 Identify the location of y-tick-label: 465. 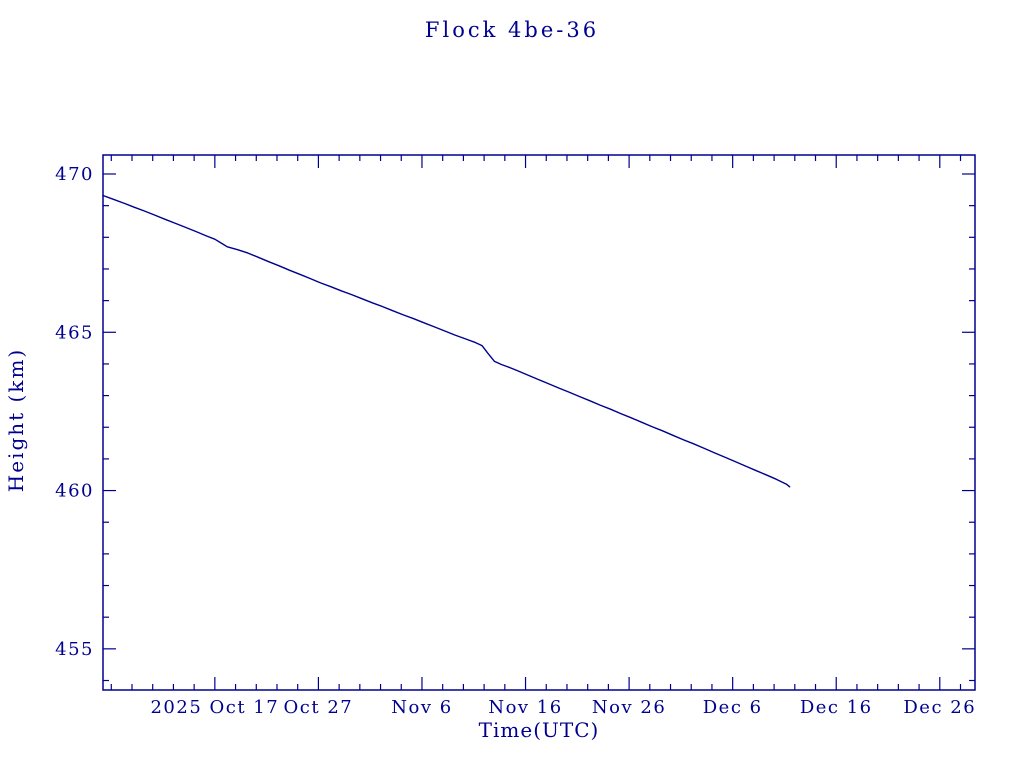
(74, 332).